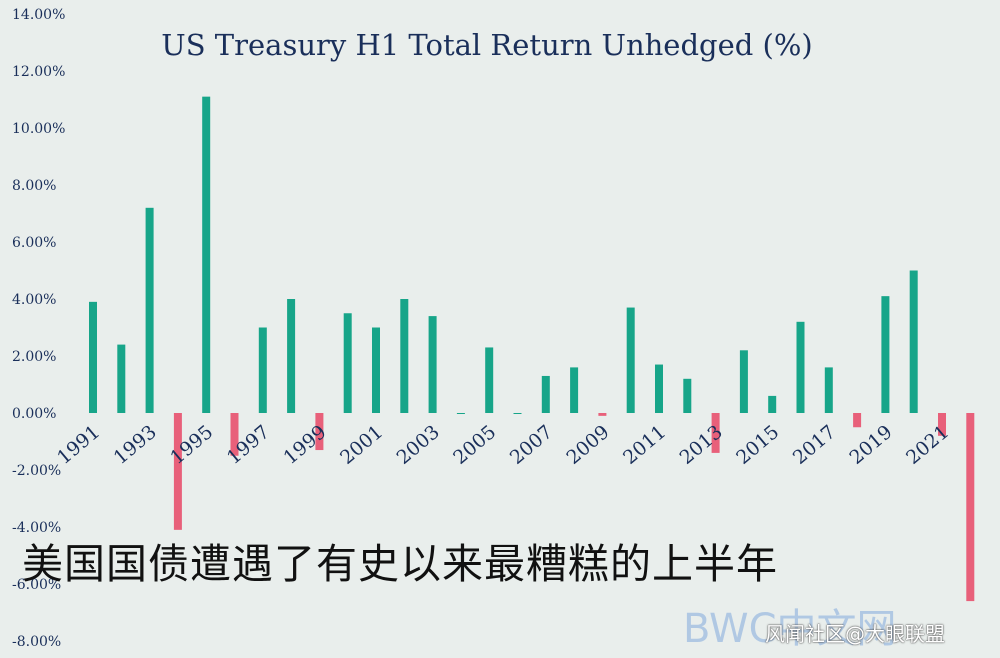  I want to click on y-tick-label: -8.00%, so click(36, 642).